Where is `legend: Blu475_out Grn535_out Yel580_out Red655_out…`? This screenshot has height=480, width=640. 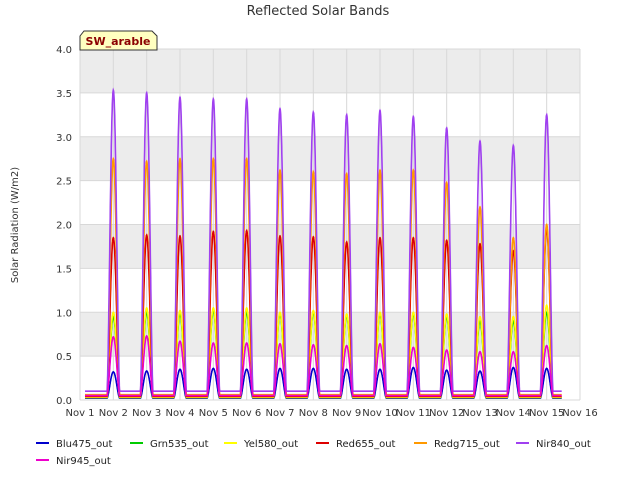
legend: Blu475_out Grn535_out Yel580_out Red655_out… is located at coordinates (313, 453).